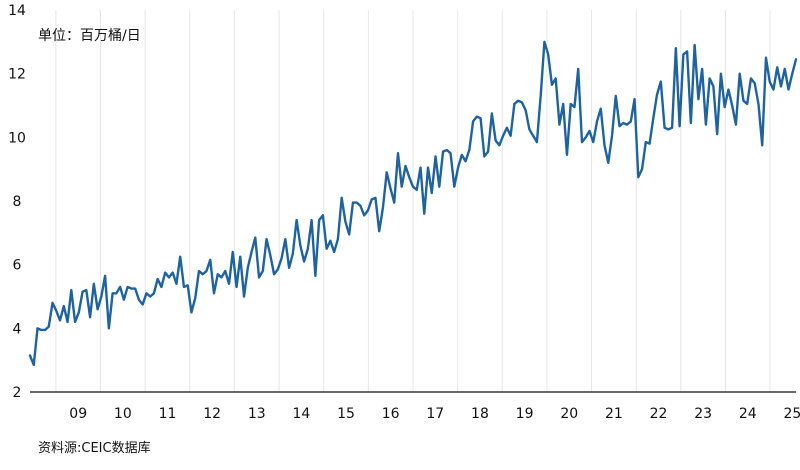 Image resolution: width=800 pixels, height=470 pixels. I want to click on x-tick-label: 22, so click(659, 414).